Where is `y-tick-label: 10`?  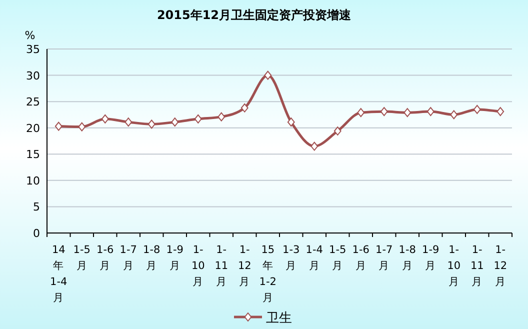 y-tick-label: 10 is located at coordinates (33, 181).